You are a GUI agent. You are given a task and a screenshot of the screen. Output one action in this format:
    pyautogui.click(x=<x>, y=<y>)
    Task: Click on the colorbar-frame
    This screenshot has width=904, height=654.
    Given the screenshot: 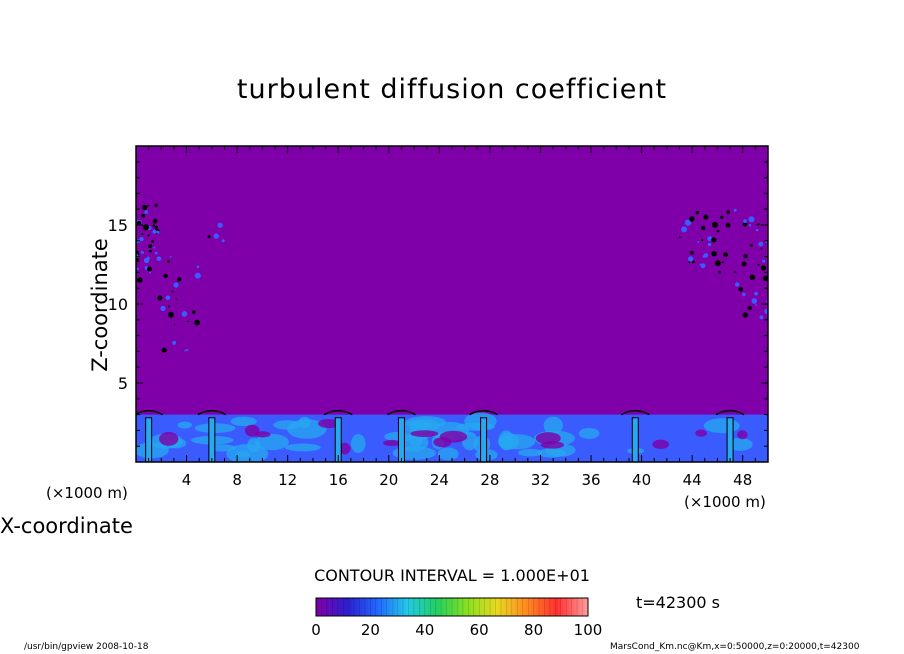 What is the action you would take?
    pyautogui.click(x=452, y=607)
    